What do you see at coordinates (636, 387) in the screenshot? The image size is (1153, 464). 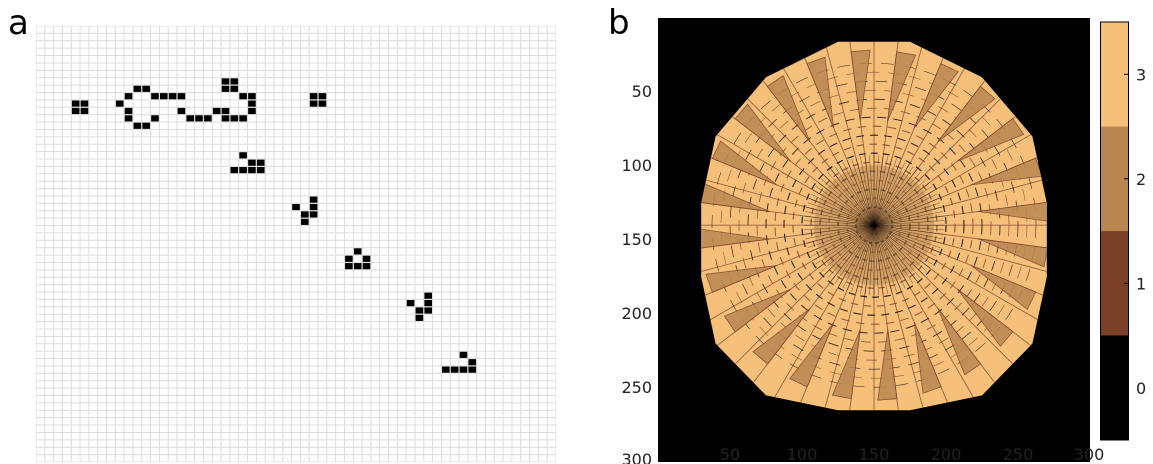 I see `y-tick-label: 250` at bounding box center [636, 387].